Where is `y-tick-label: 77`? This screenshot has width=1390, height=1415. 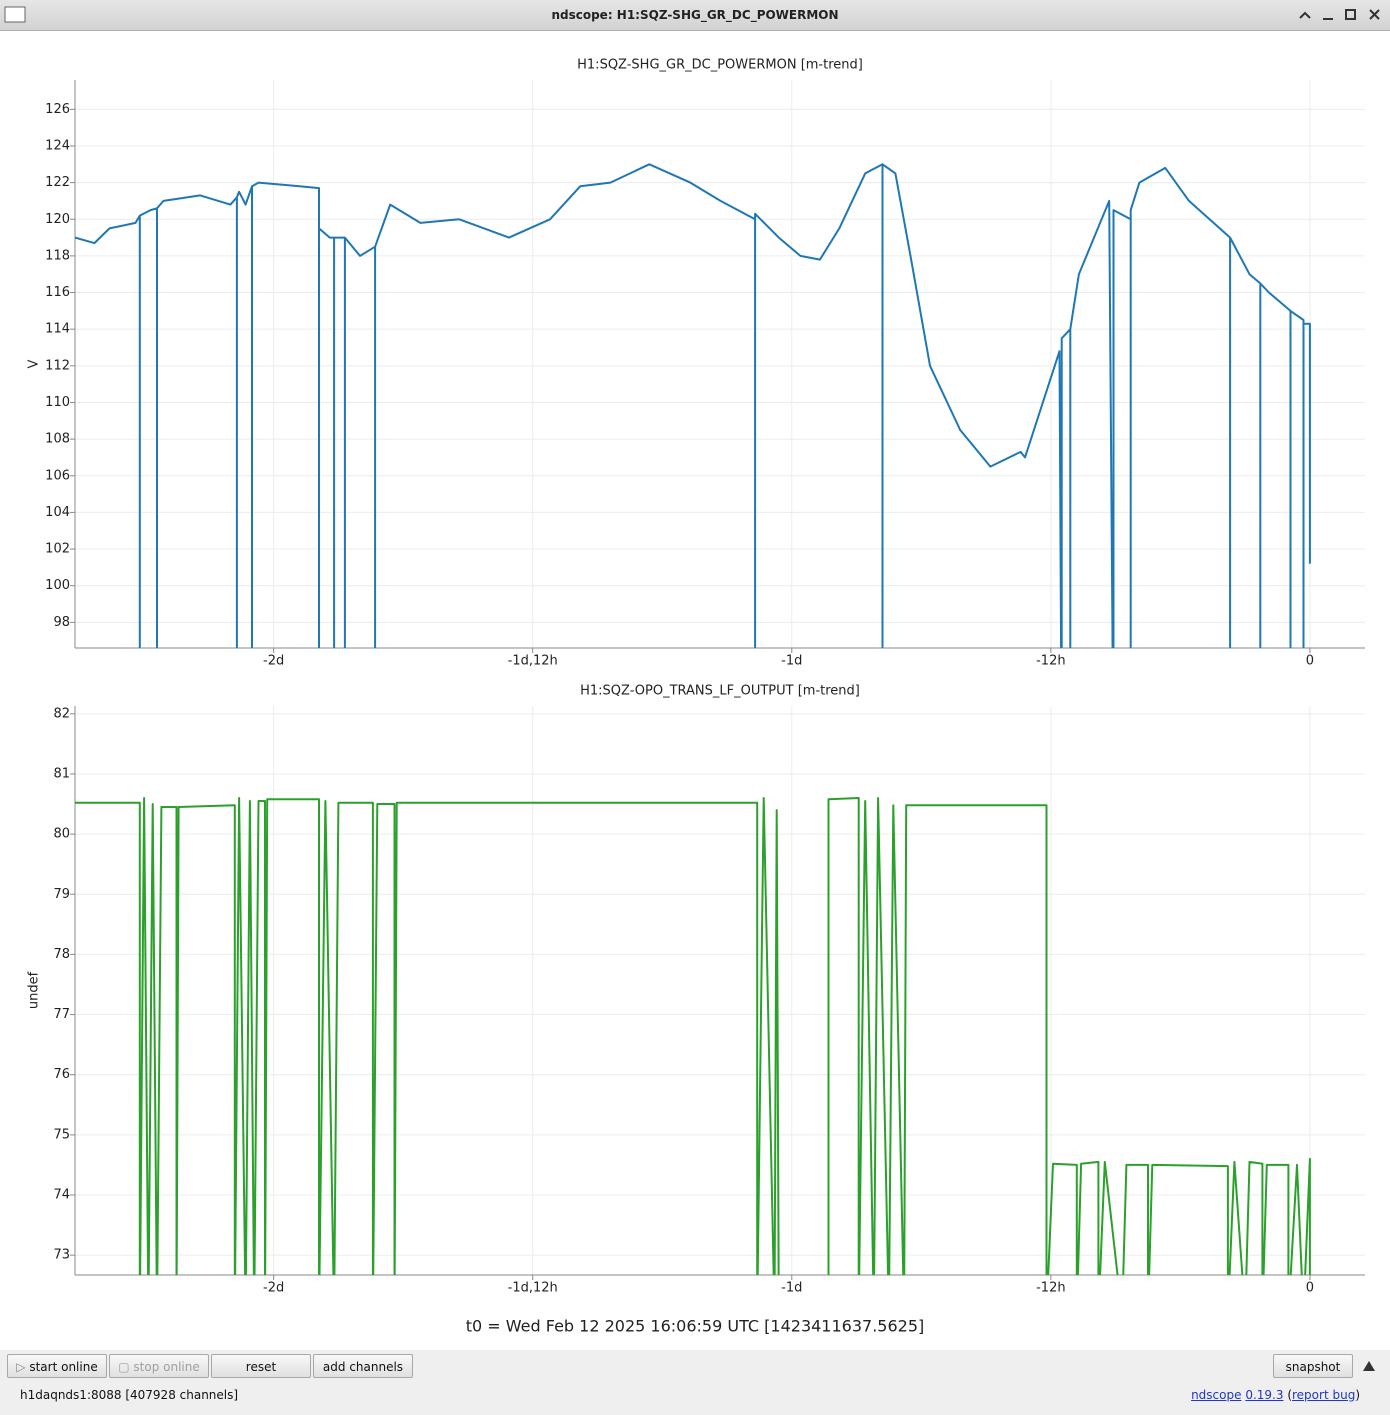
y-tick-label: 77 is located at coordinates (61, 1014).